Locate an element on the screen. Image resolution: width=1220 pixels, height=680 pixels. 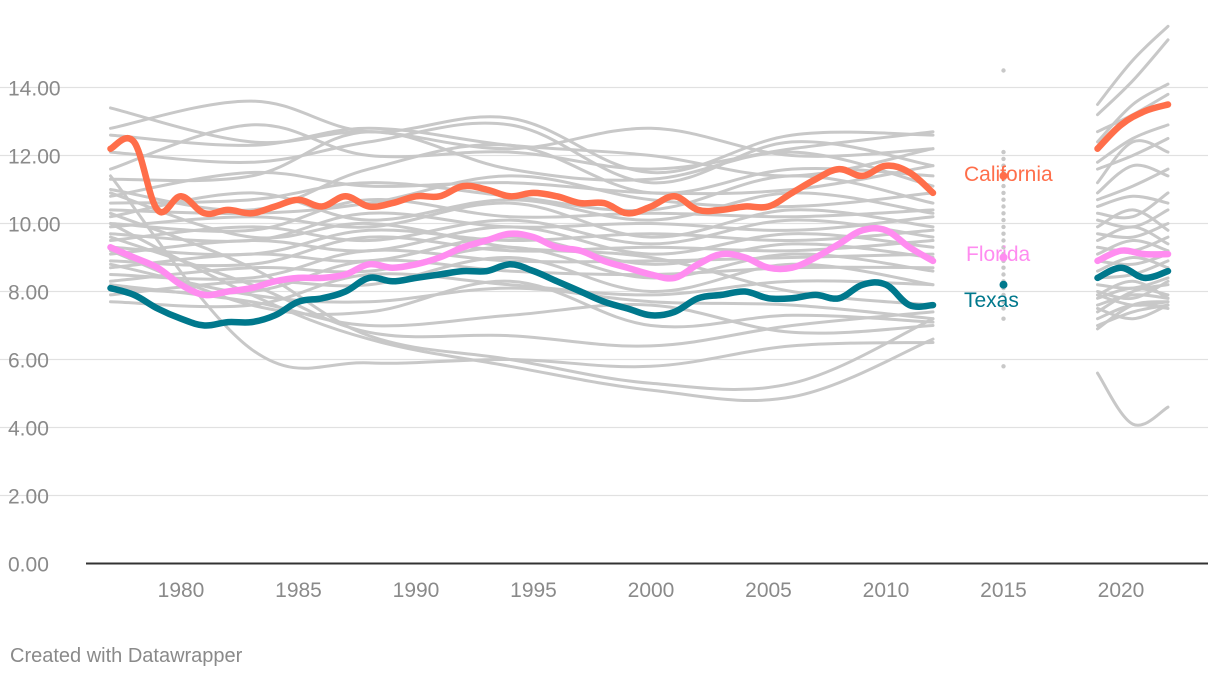
x-tick-label: 2010 is located at coordinates (886, 590).